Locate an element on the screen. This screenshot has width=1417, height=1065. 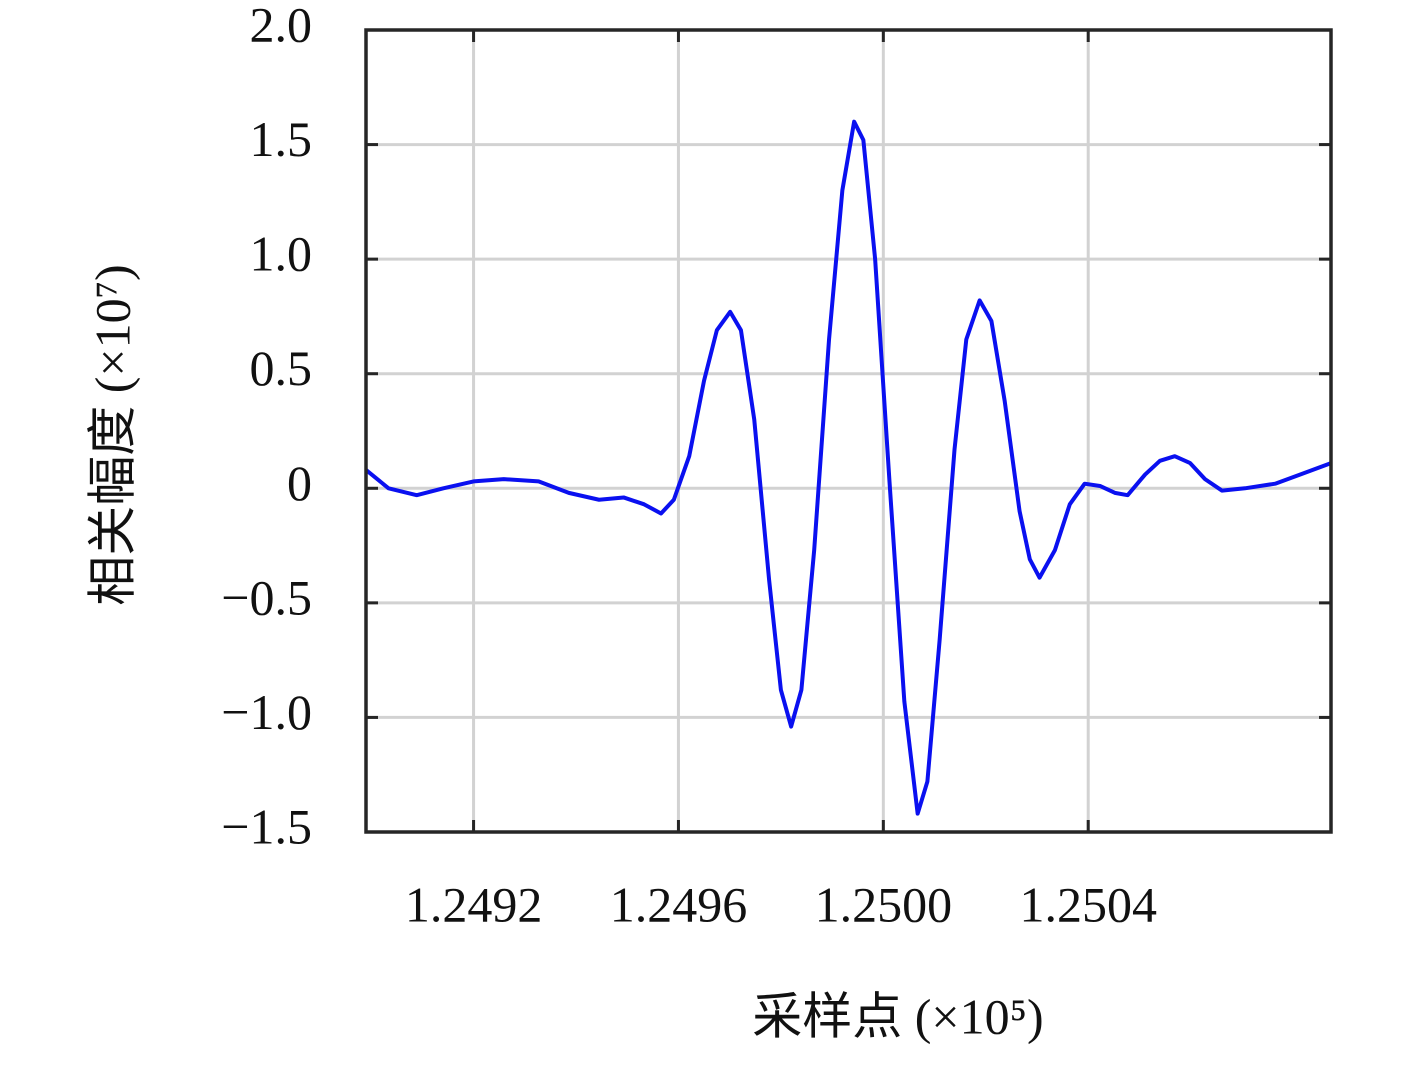
y-tick-label: 0.5 is located at coordinates (281, 368).